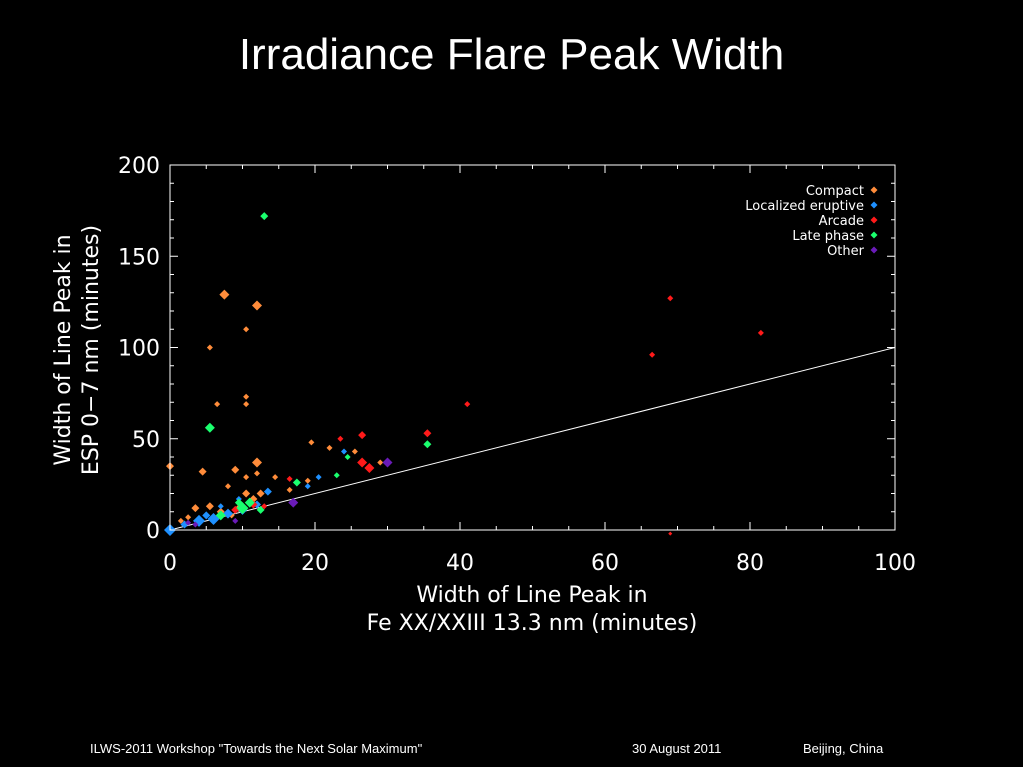  Describe the element at coordinates (846, 251) in the screenshot. I see `legend-label-other: Other` at that location.